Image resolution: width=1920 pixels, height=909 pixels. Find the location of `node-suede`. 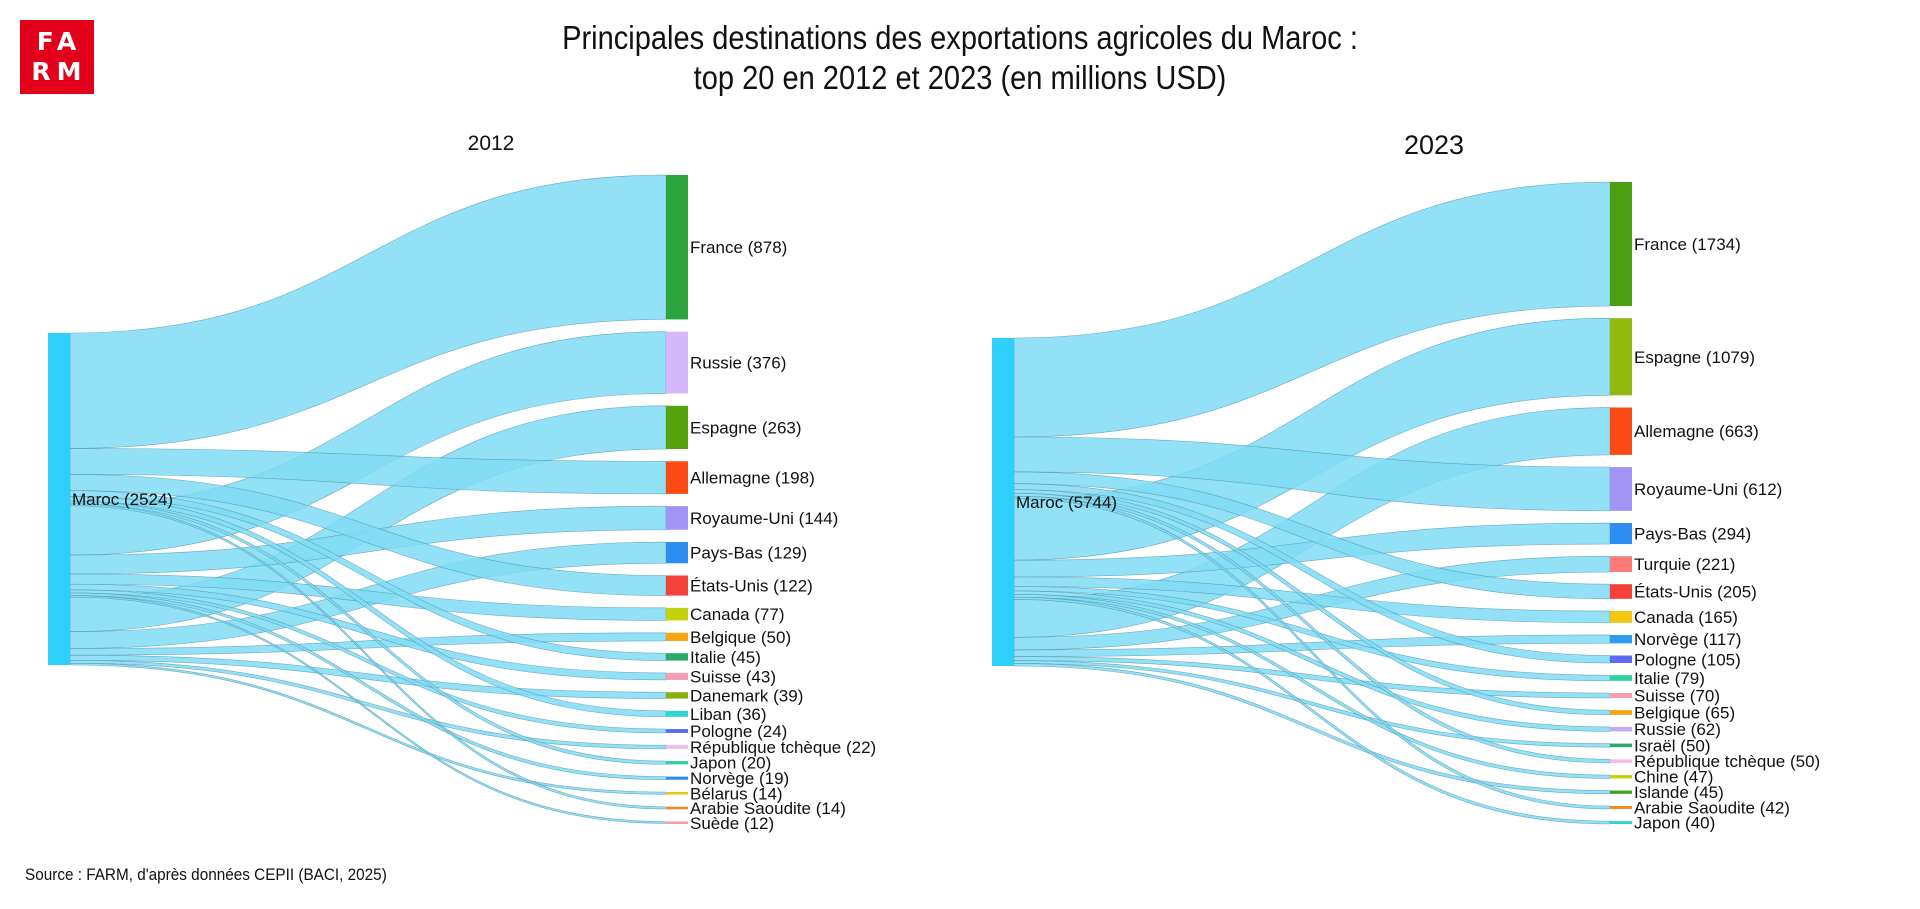

node-suede is located at coordinates (677, 822).